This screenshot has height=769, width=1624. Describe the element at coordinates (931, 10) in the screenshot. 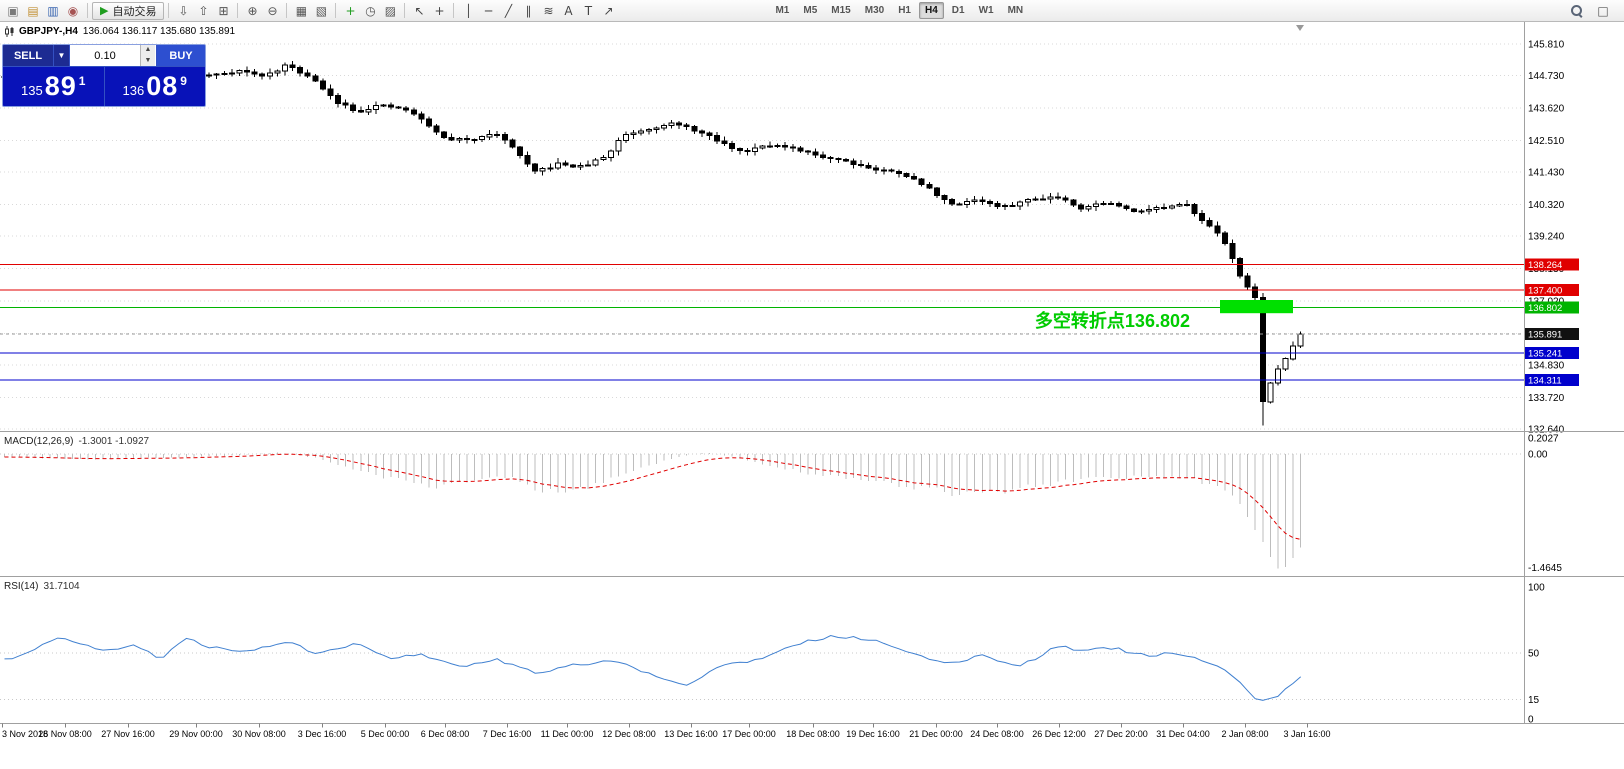

I see `timeframe-h4: H4` at that location.